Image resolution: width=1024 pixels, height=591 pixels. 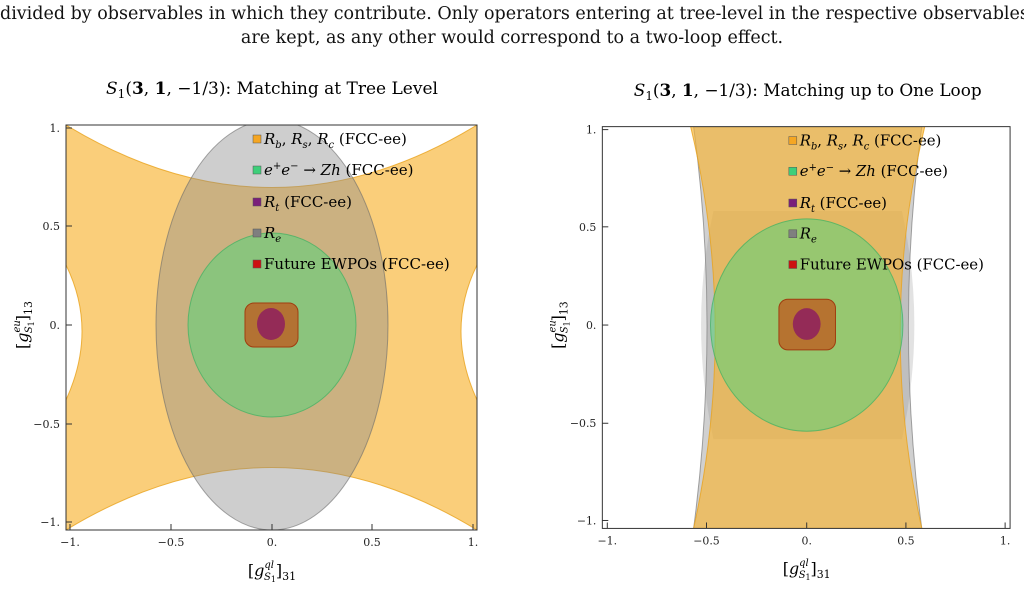 I want to click on chart-title: S1(3, 1, −1/3): Matching up to One Loop, so click(x=808, y=91).